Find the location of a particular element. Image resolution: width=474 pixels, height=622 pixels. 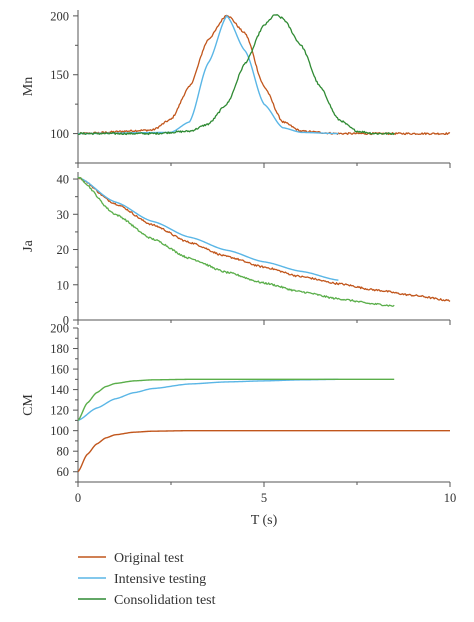

y-tick-label: 20 is located at coordinates (63, 250).